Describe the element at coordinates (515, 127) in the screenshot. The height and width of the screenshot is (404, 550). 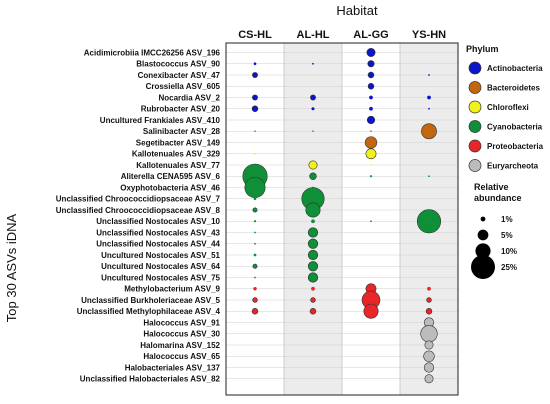
I see `legend-phylum-label: Cyanobacteria` at that location.